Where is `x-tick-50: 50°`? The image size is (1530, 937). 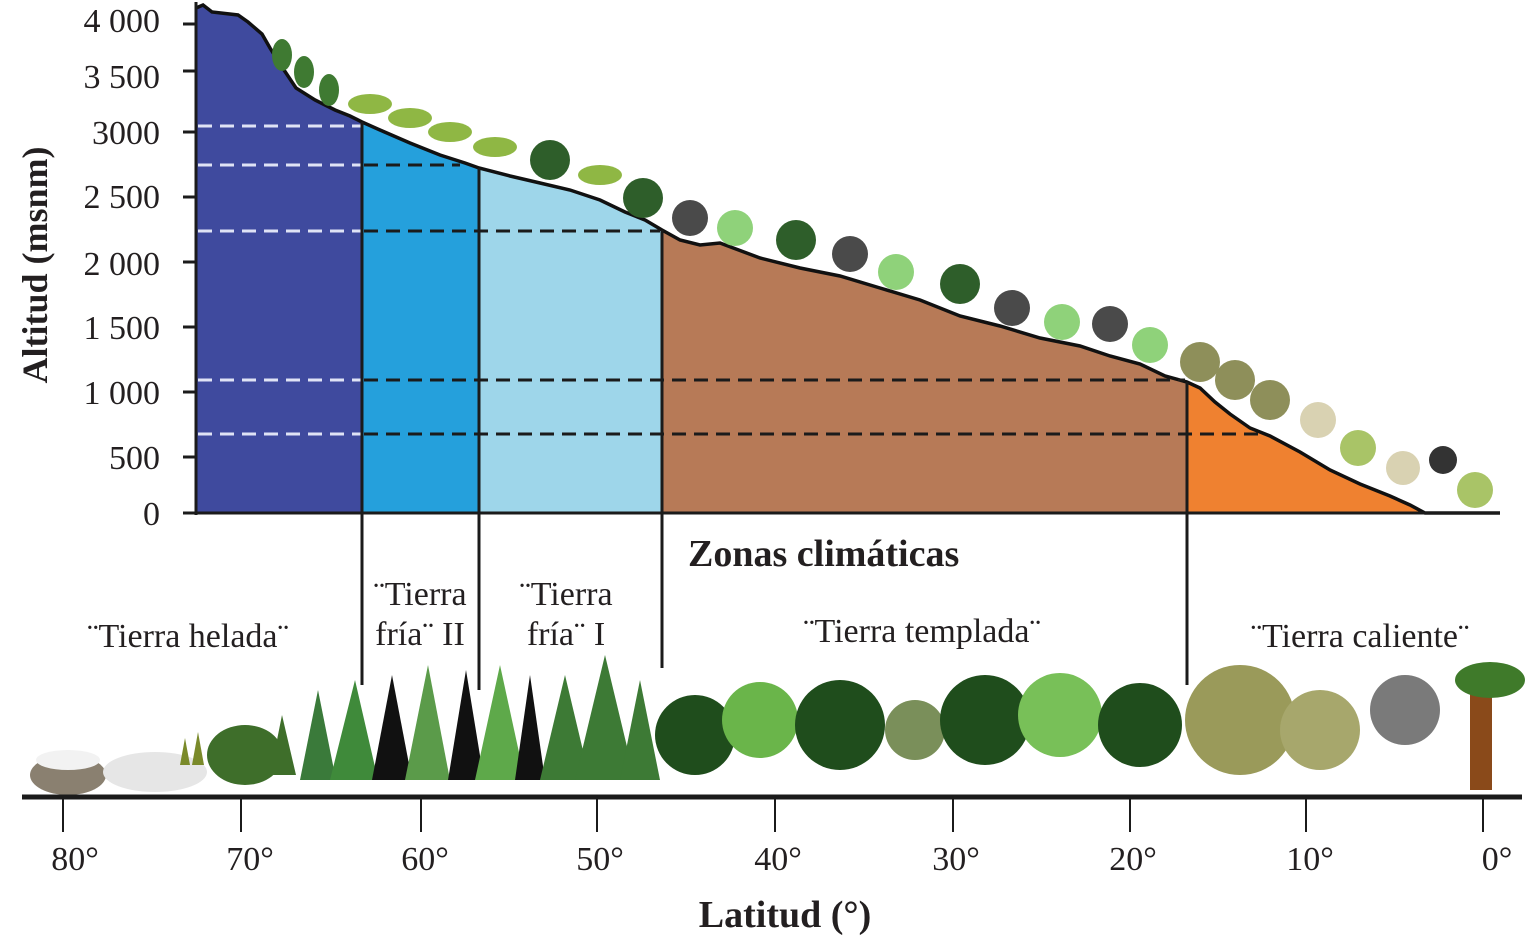 x-tick-50: 50° is located at coordinates (600, 859).